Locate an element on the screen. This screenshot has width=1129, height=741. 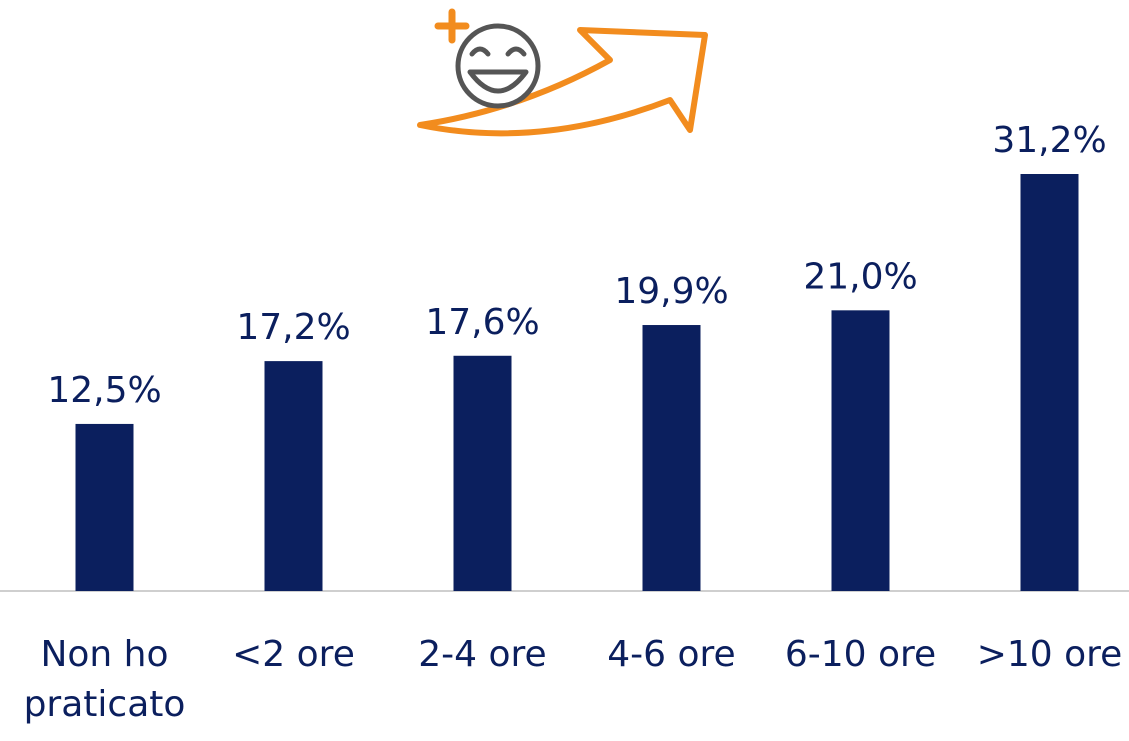
smiley-eyes is located at coordinates (498, 51).